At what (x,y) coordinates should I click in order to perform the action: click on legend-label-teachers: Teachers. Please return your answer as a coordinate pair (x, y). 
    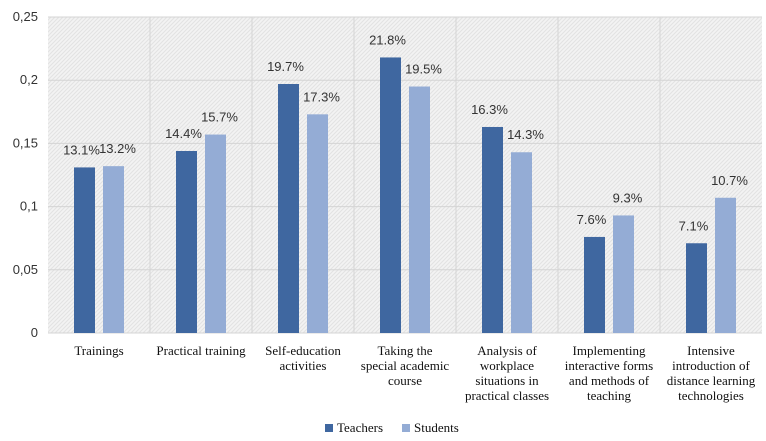
    Looking at the image, I should click on (360, 427).